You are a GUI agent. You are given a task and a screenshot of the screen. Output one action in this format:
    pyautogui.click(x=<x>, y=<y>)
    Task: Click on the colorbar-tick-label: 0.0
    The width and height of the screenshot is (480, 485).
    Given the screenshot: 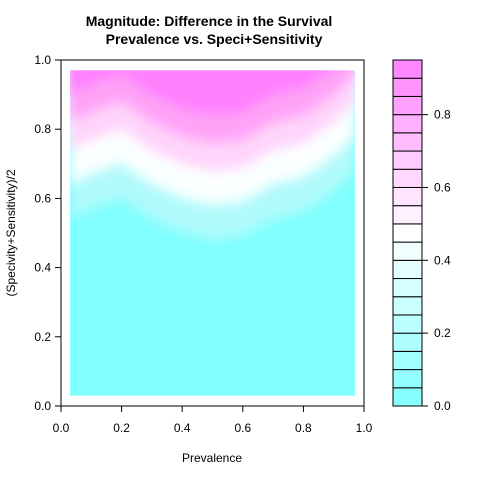 What is the action you would take?
    pyautogui.click(x=442, y=406)
    